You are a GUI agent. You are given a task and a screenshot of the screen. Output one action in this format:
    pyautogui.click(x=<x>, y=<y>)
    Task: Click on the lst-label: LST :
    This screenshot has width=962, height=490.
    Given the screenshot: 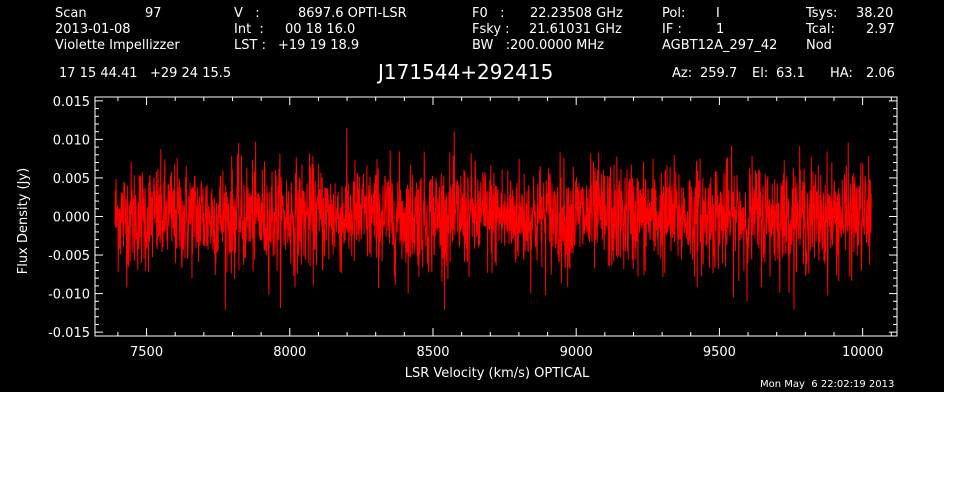 What is the action you would take?
    pyautogui.click(x=250, y=45)
    